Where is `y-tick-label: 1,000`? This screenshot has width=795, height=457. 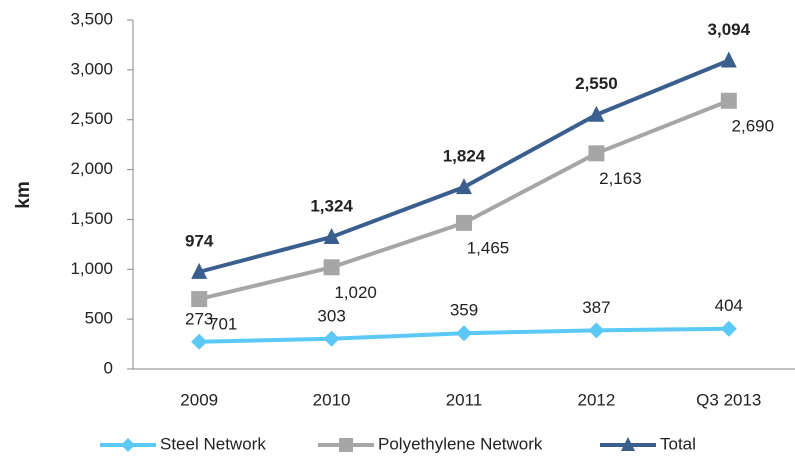
y-tick-label: 1,000 is located at coordinates (91, 268).